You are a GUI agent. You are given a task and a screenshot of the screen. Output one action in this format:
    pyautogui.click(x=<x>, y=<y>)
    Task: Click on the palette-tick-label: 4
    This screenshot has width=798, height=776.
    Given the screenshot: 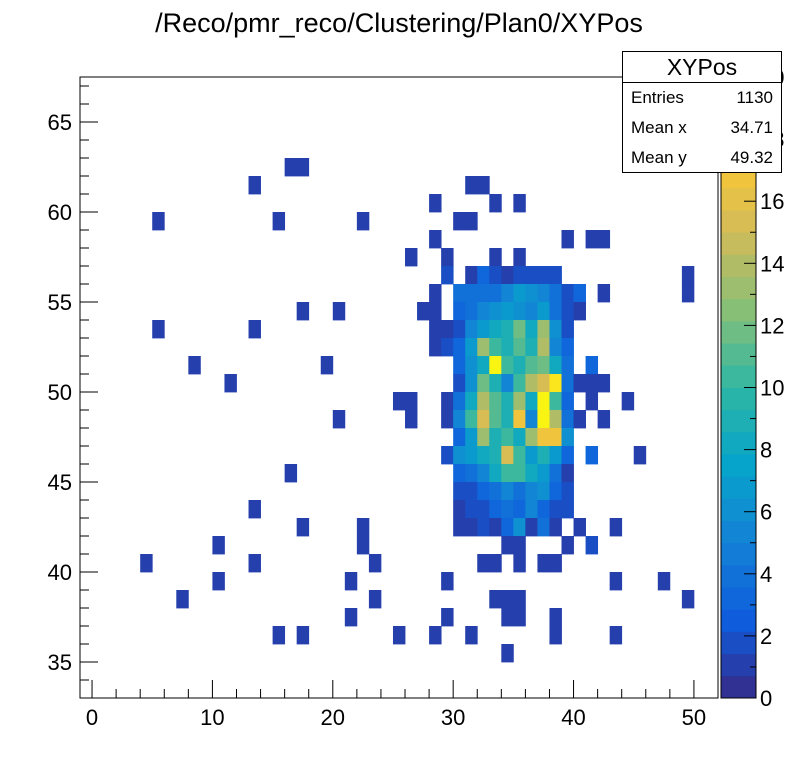 What is the action you would take?
    pyautogui.click(x=766, y=574)
    